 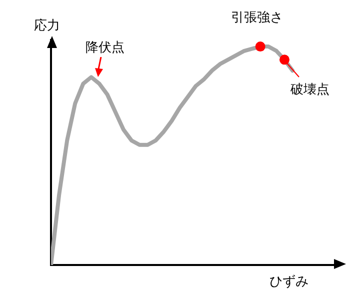 What do you see at coordinates (47, 25) in the screenshot?
I see `y-axis-title: 応力` at bounding box center [47, 25].